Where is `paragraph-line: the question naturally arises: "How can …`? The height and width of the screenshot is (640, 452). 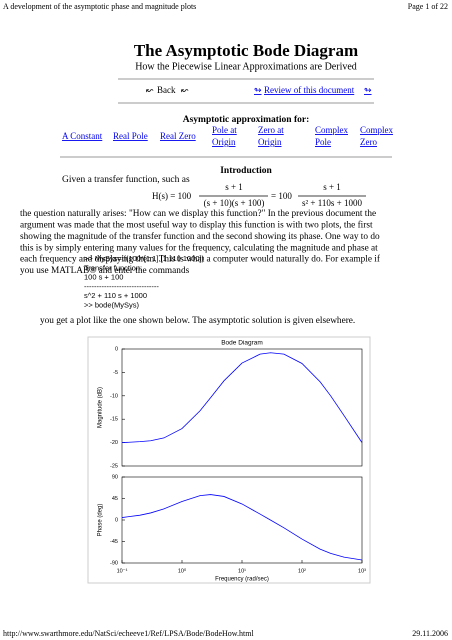
paragraph-line: the question naturally arises: "How can … is located at coordinates (198, 213).